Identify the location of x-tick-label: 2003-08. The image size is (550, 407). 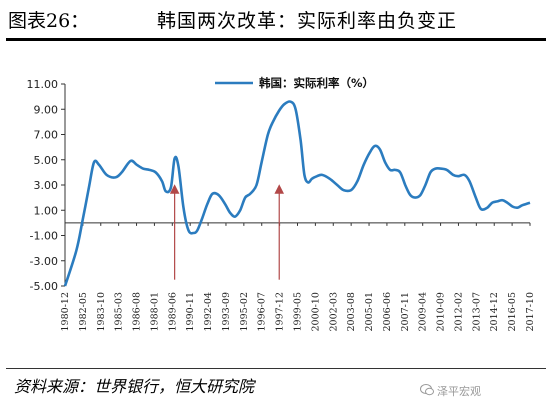
(351, 311).